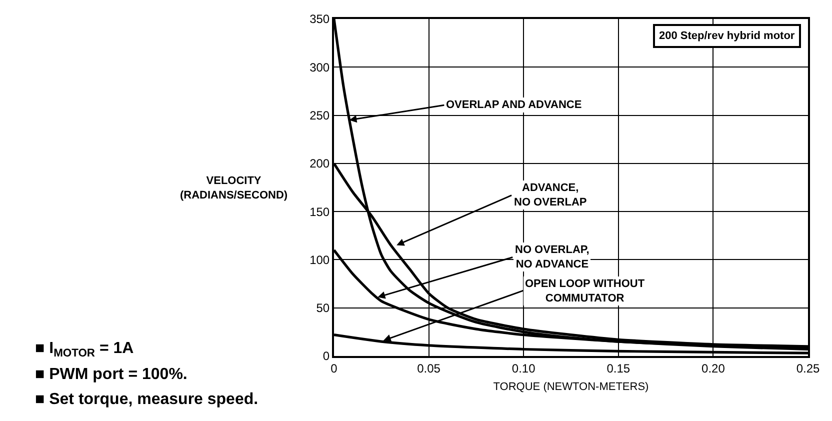 Image resolution: width=832 pixels, height=421 pixels. What do you see at coordinates (618, 368) in the screenshot?
I see `x-tick-label: 0.15` at bounding box center [618, 368].